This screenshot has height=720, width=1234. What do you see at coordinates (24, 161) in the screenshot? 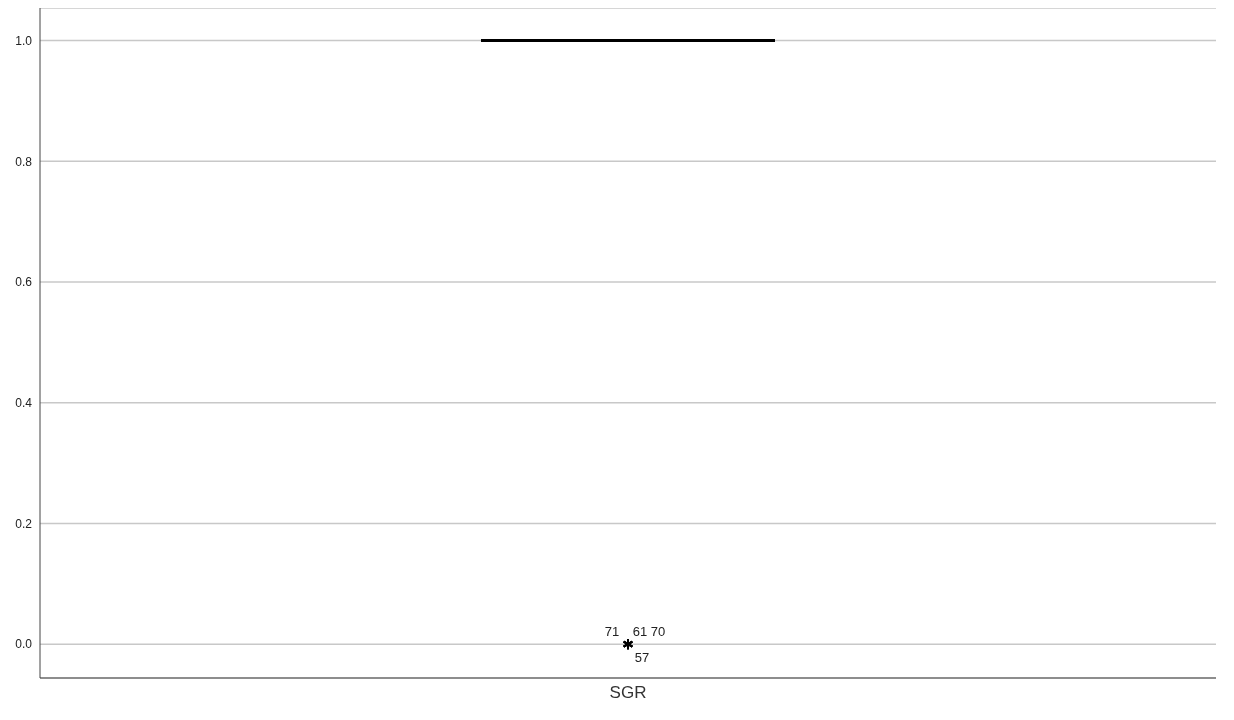
I see `y-tick-label: 0.8` at bounding box center [24, 161].